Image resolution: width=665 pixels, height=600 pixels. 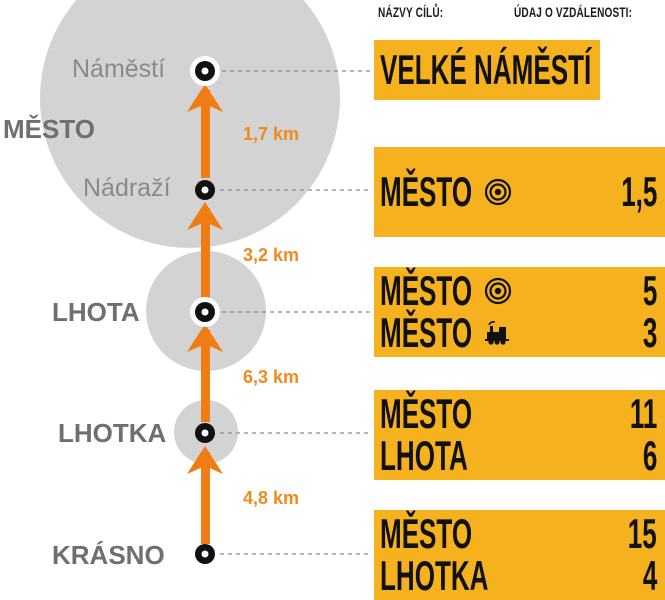 I want to click on sign-lhotka: MĚSTO 11 LHOTA 6, so click(x=519, y=435).